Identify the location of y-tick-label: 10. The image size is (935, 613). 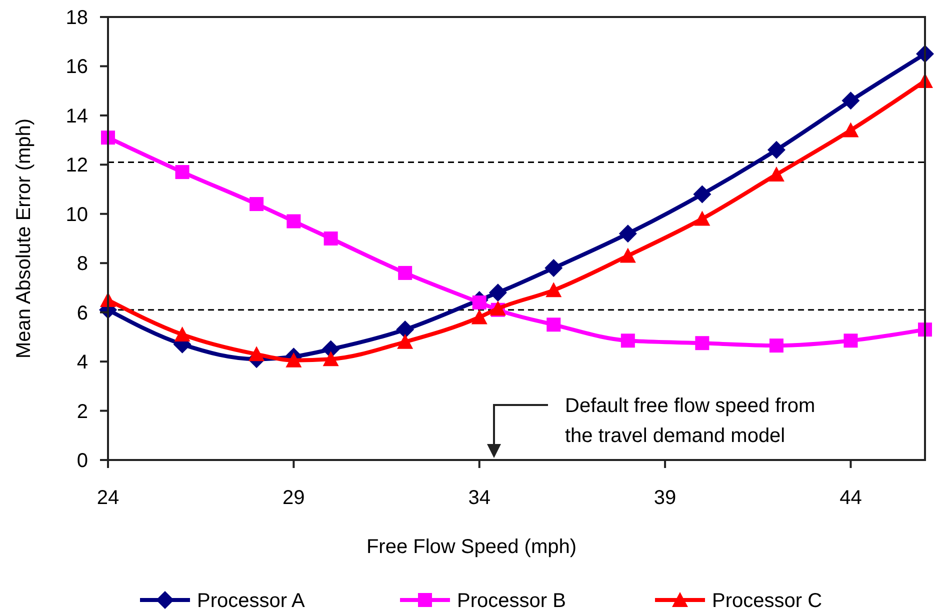
(77, 215).